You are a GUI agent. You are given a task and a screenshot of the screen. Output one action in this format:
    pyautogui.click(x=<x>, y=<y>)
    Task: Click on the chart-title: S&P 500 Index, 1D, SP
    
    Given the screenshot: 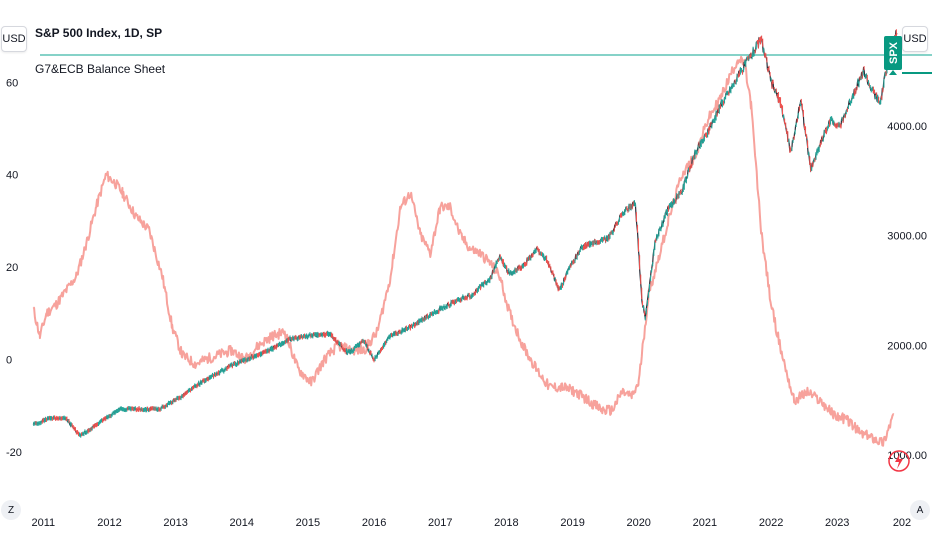 What is the action you would take?
    pyautogui.click(x=99, y=33)
    